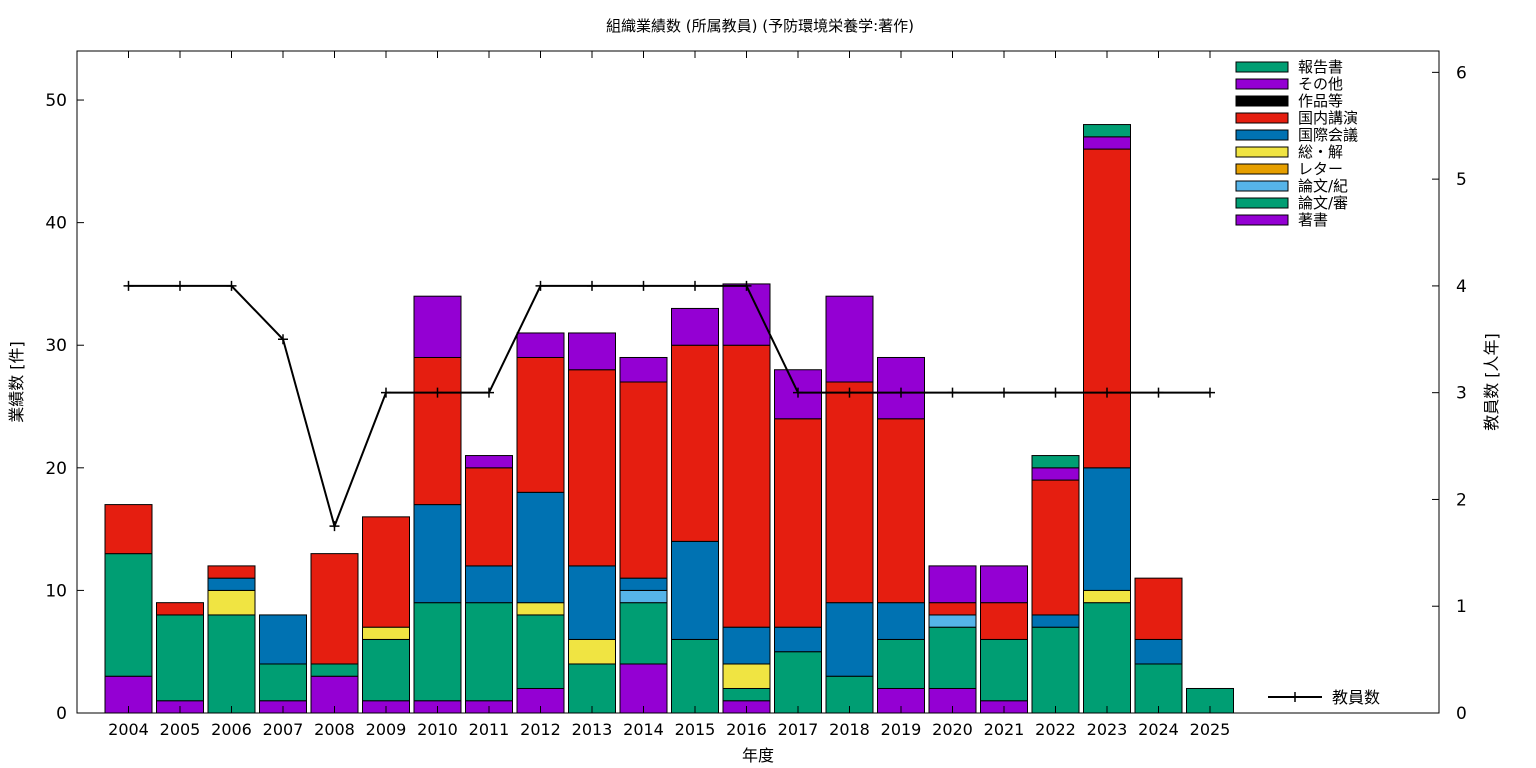 This screenshot has height=768, width=1536. I want to click on legend-label: 報告書, so click(1320, 67).